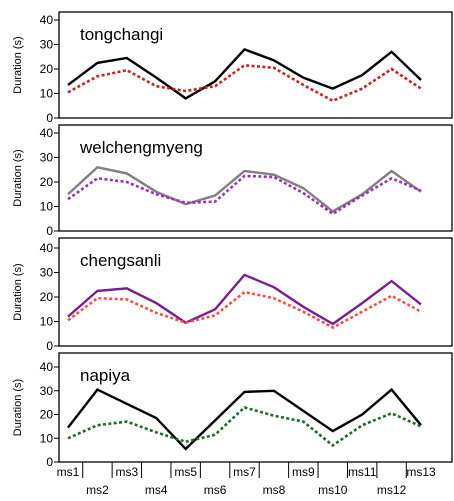  Describe the element at coordinates (141, 147) in the screenshot. I see `panel-title: welchengmyeng` at that location.